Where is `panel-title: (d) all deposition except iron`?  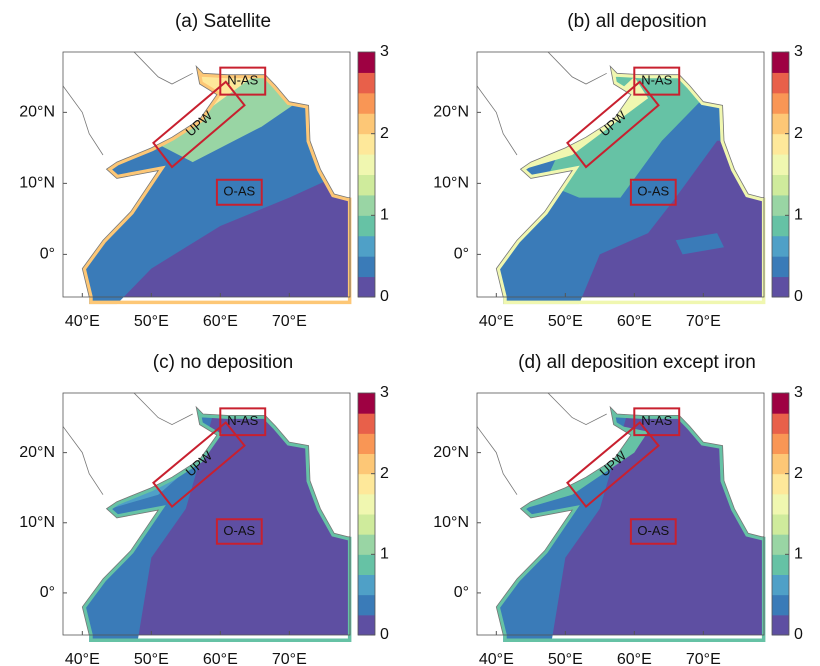 panel-title: (d) all deposition except iron is located at coordinates (637, 362).